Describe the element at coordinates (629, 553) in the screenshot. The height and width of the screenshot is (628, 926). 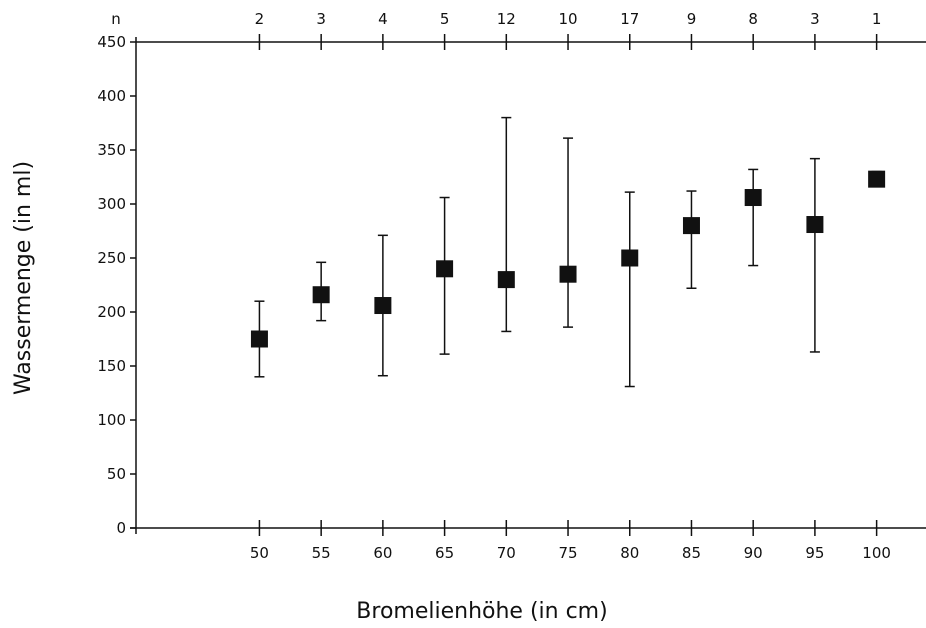
I see `x-tick-label: 80` at that location.